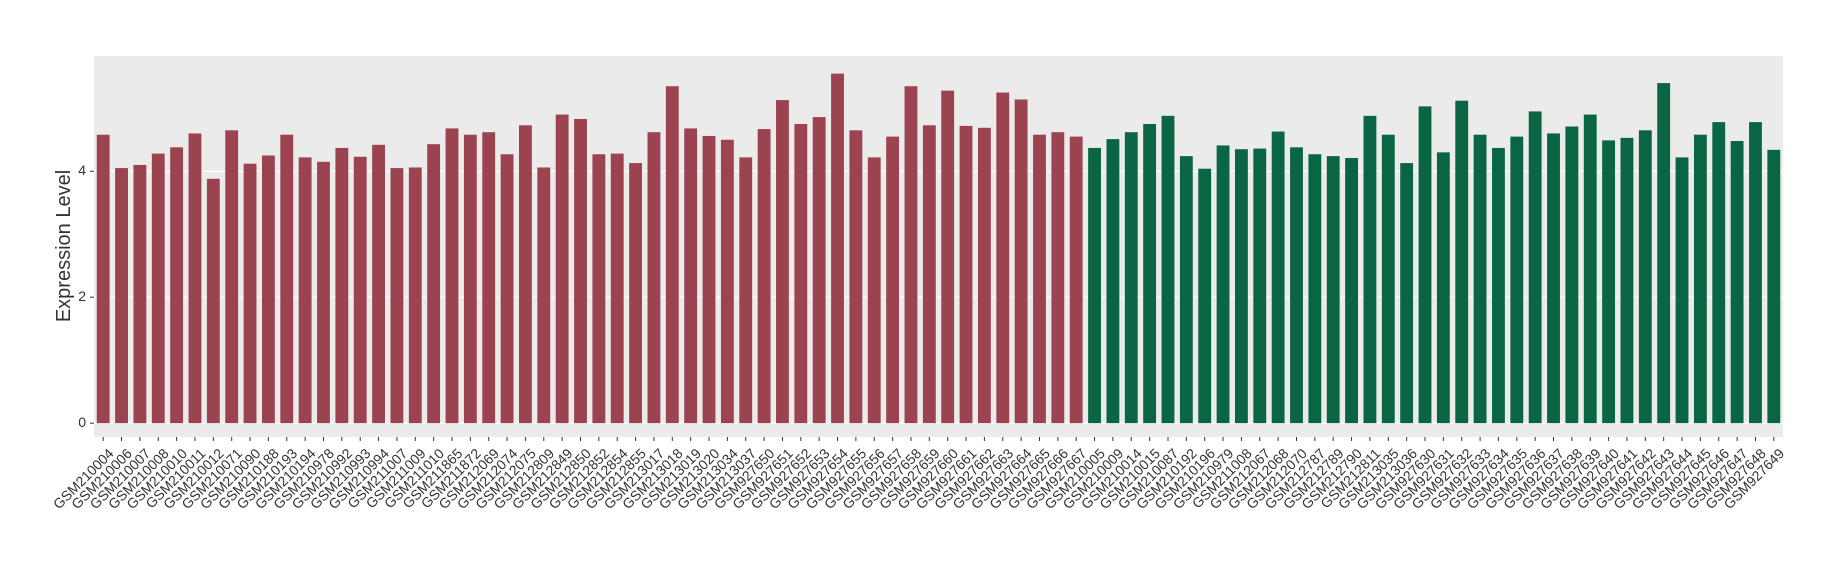 The height and width of the screenshot is (580, 1840). Describe the element at coordinates (82, 170) in the screenshot. I see `y-tick-label: 4` at that location.